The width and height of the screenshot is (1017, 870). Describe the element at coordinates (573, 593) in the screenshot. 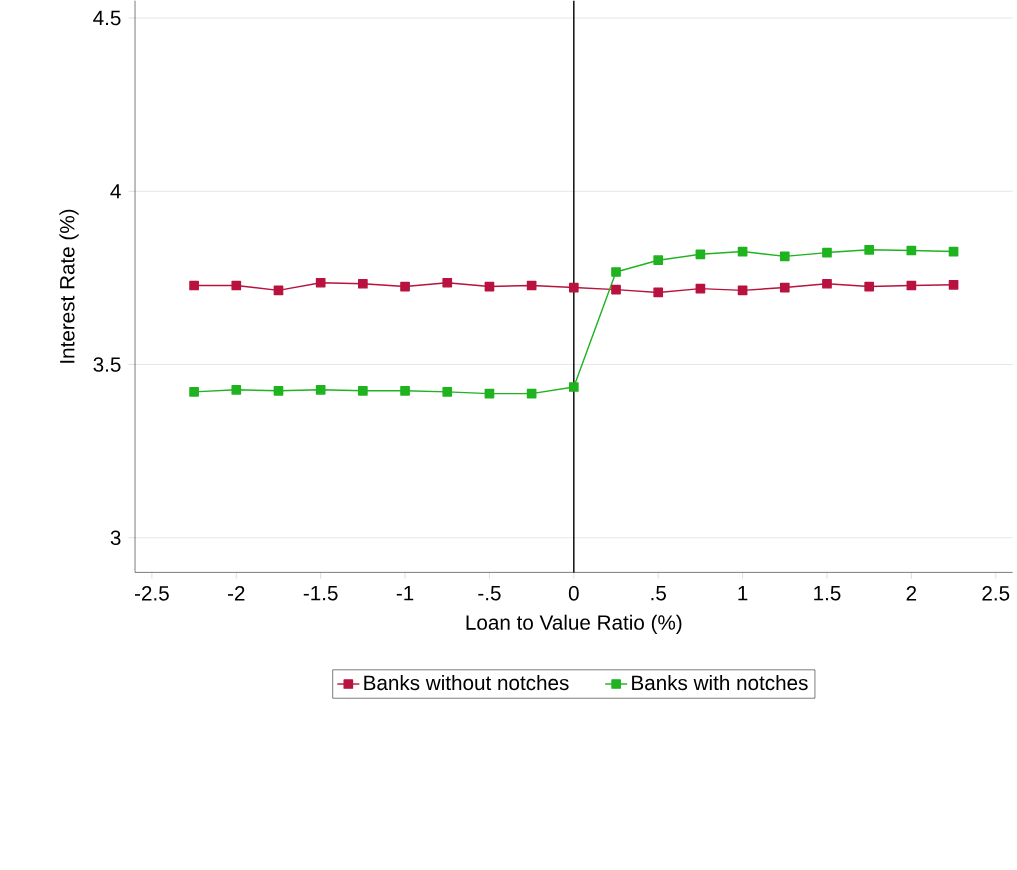

I see `x-tick-label: 0` at that location.